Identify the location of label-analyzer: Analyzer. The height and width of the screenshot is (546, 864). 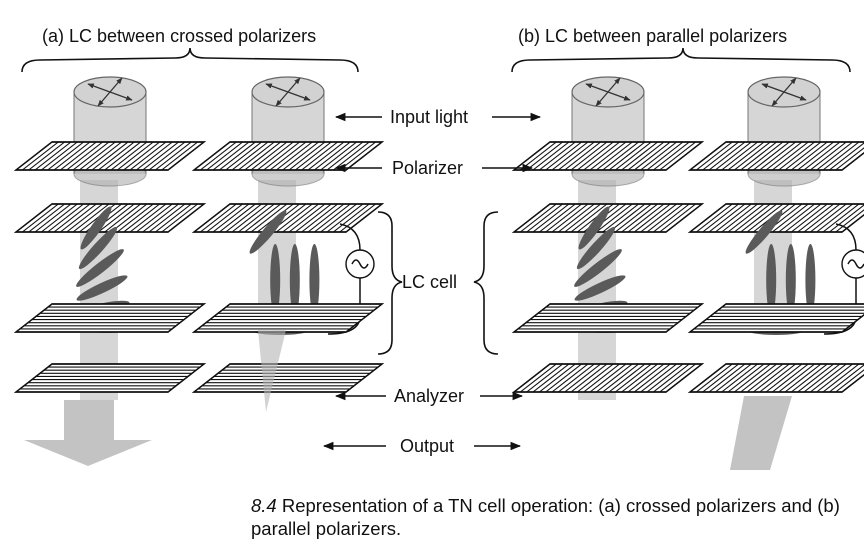
(429, 396).